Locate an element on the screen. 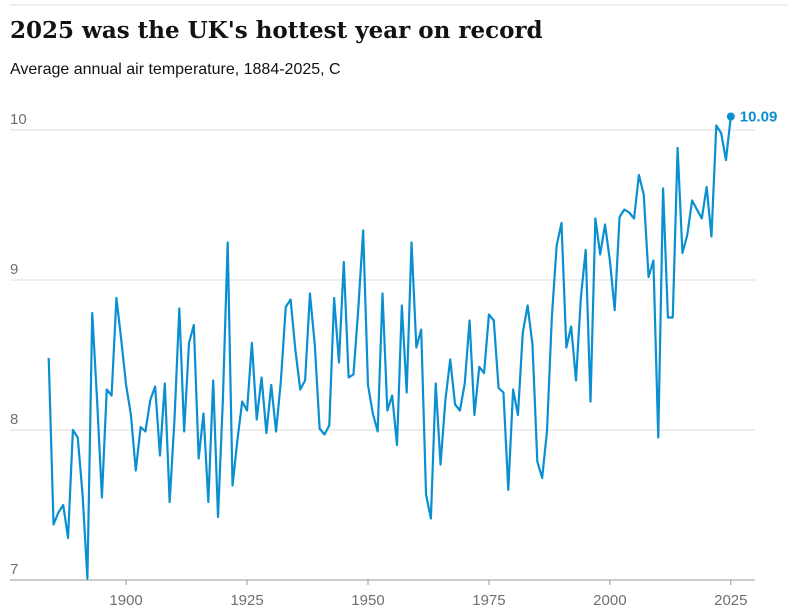  x-tick-label: 1900 is located at coordinates (125, 600).